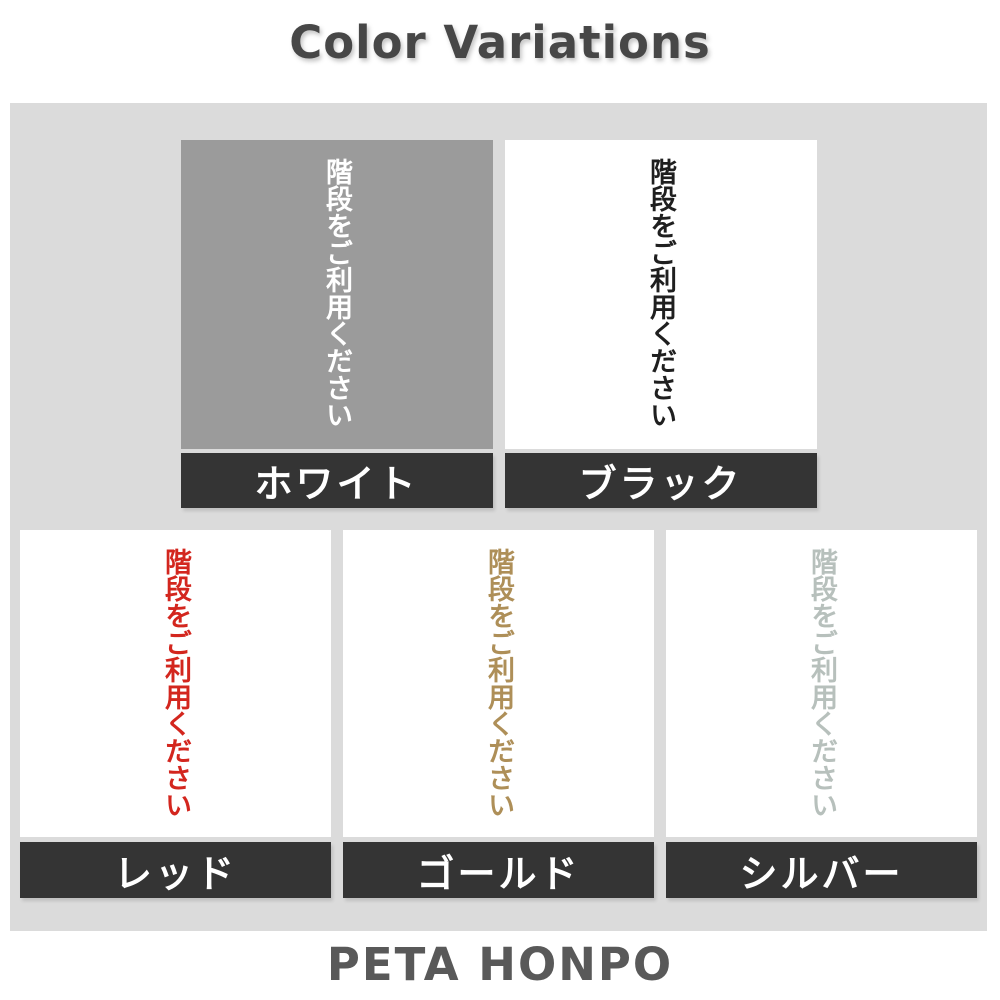 The image size is (1000, 1000). I want to click on brand-footer: PETA HONPO, so click(500, 964).